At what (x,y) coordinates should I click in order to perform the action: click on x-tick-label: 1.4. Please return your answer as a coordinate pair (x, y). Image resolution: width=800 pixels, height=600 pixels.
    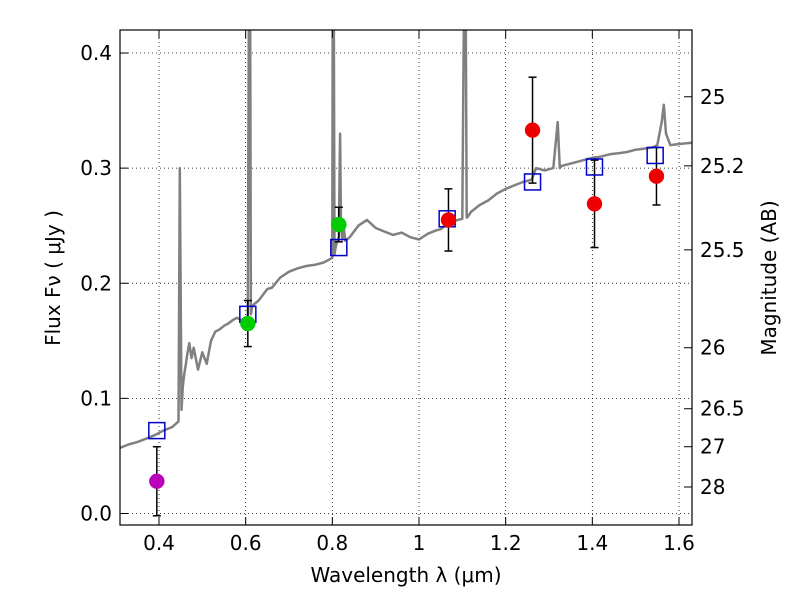
    Looking at the image, I should click on (592, 543).